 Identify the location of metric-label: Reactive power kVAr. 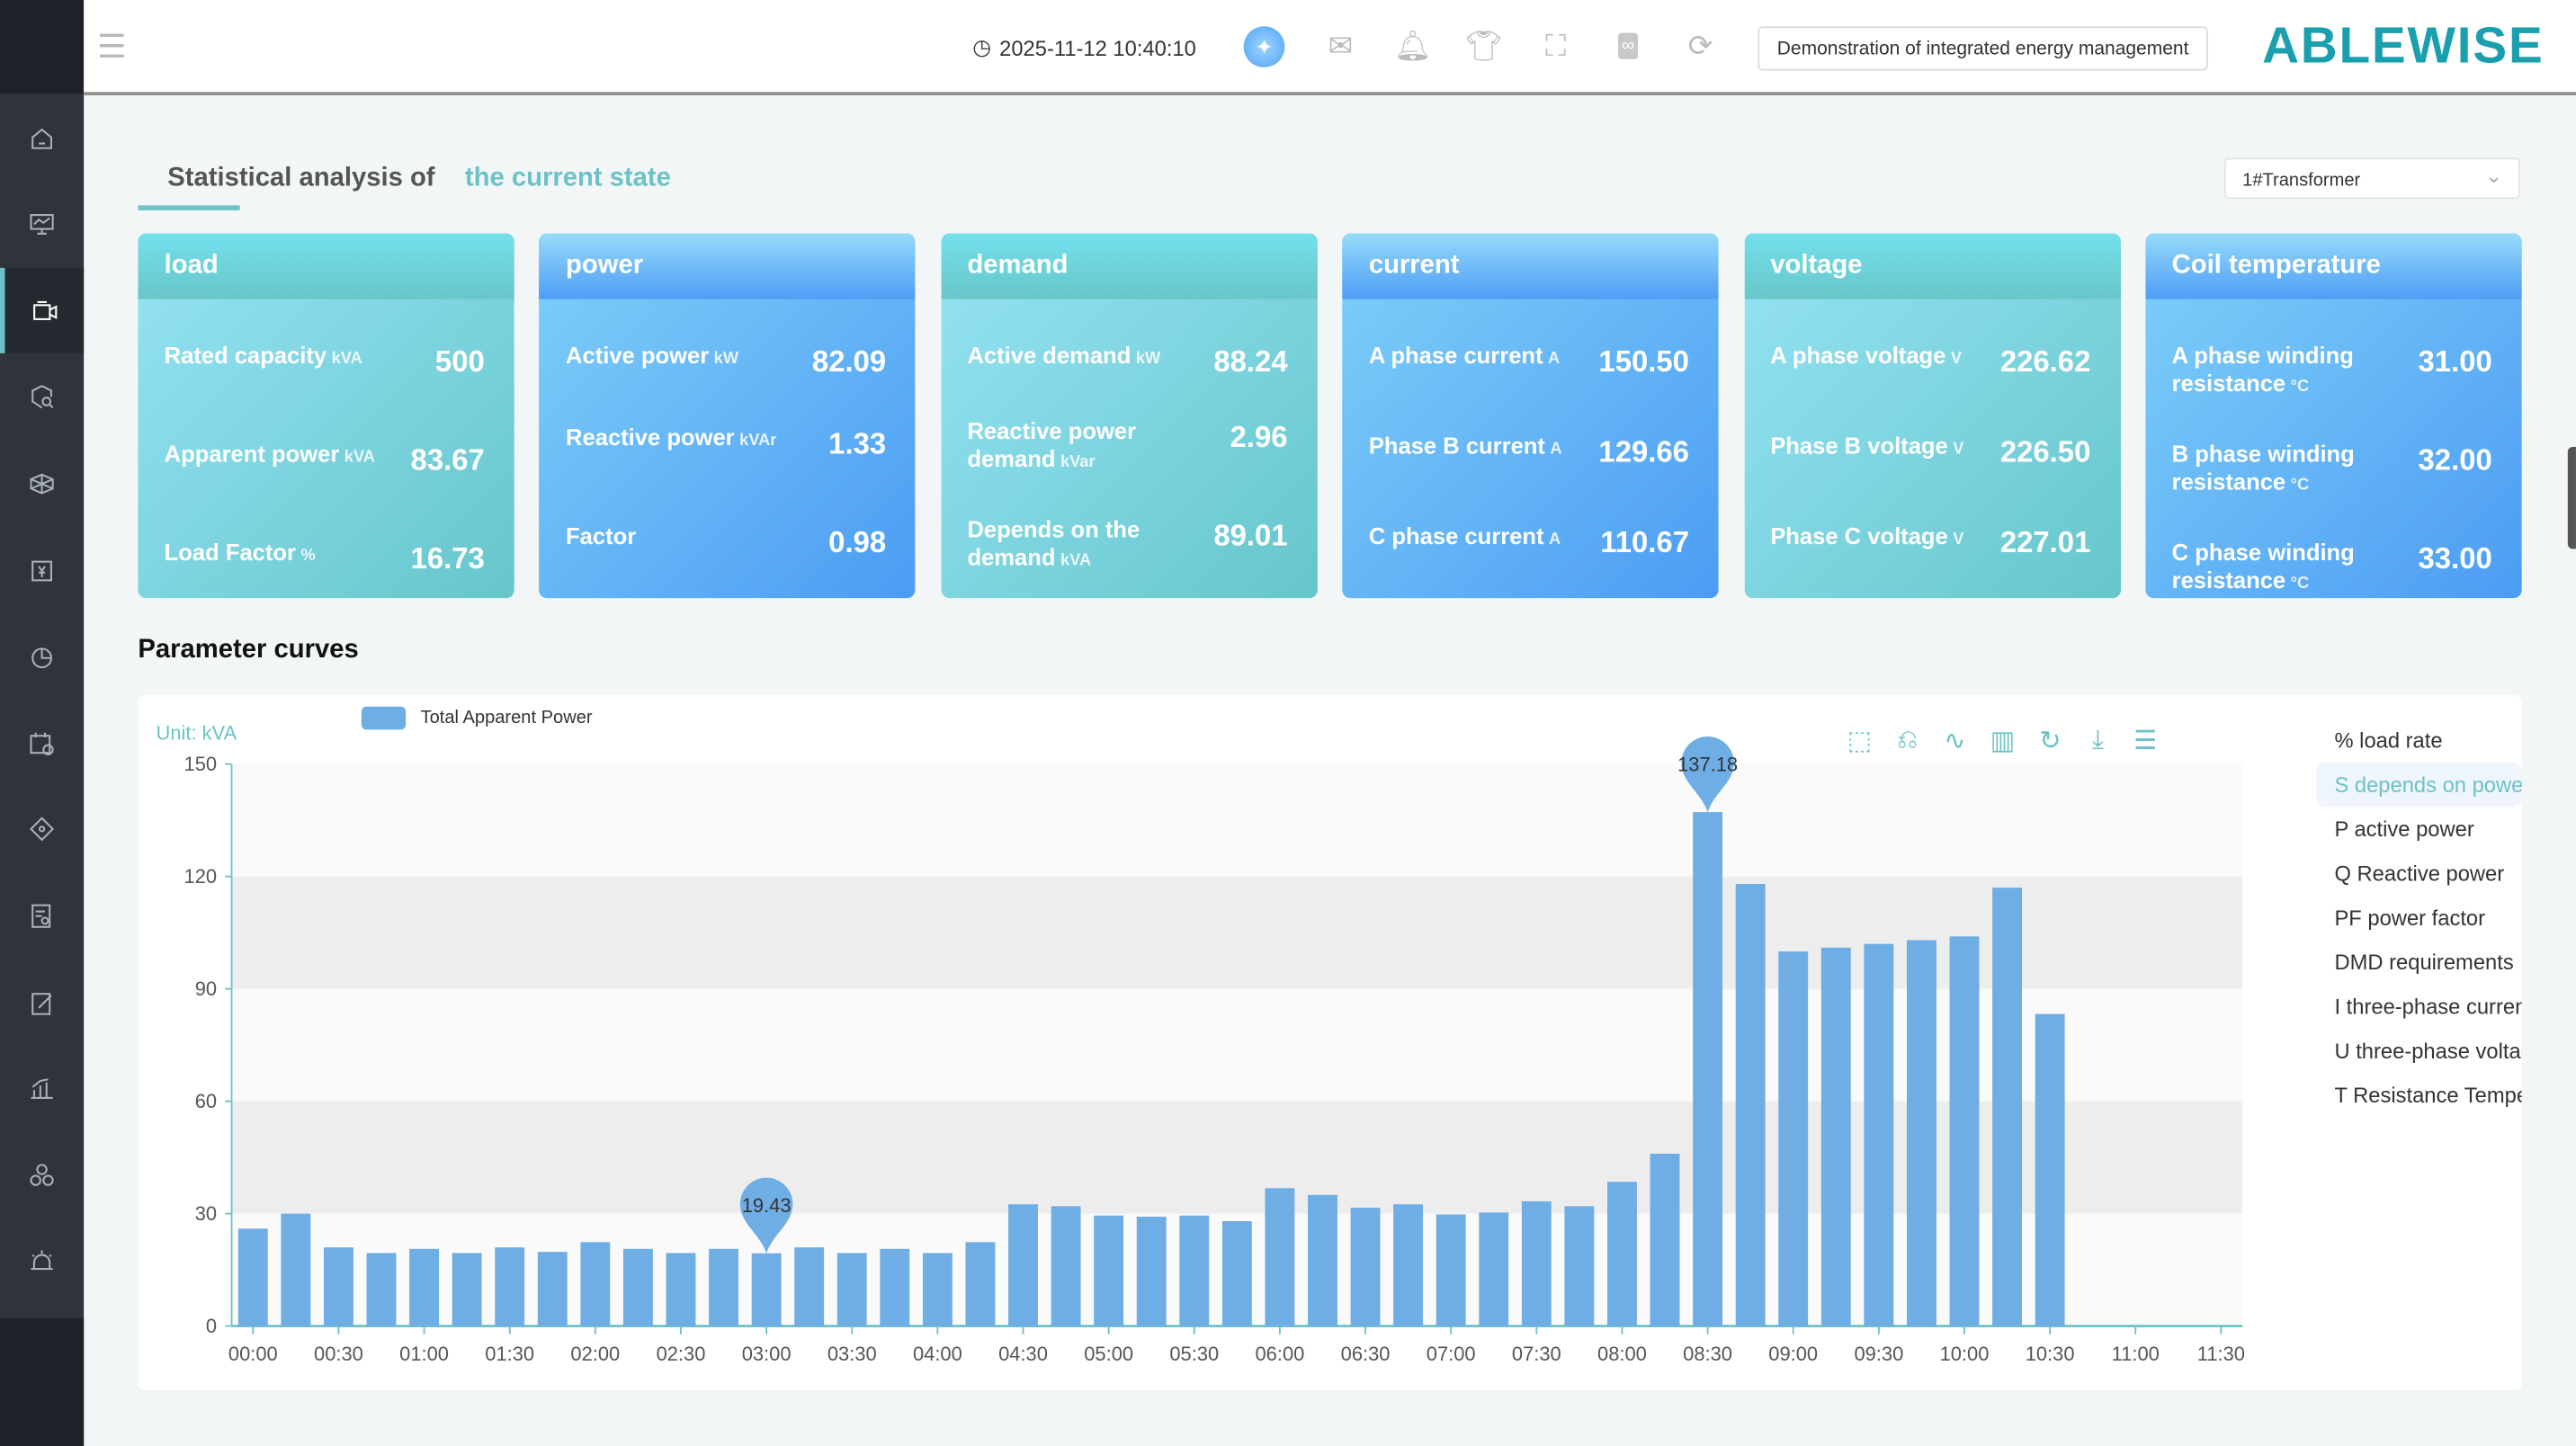
(672, 439).